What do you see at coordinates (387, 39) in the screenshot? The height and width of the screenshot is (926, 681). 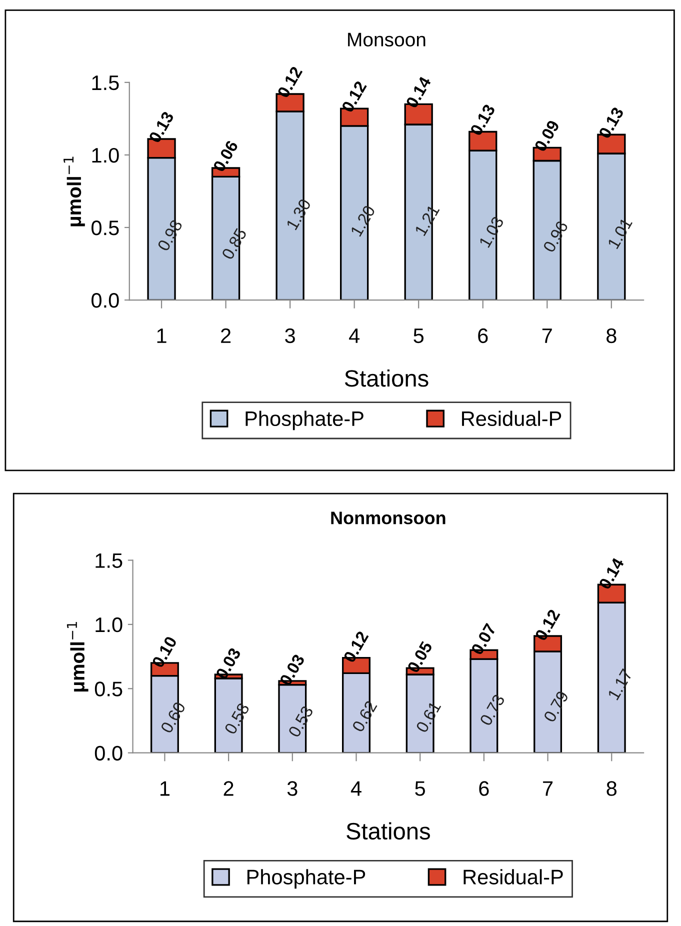 I see `chart-title: Monsoon` at bounding box center [387, 39].